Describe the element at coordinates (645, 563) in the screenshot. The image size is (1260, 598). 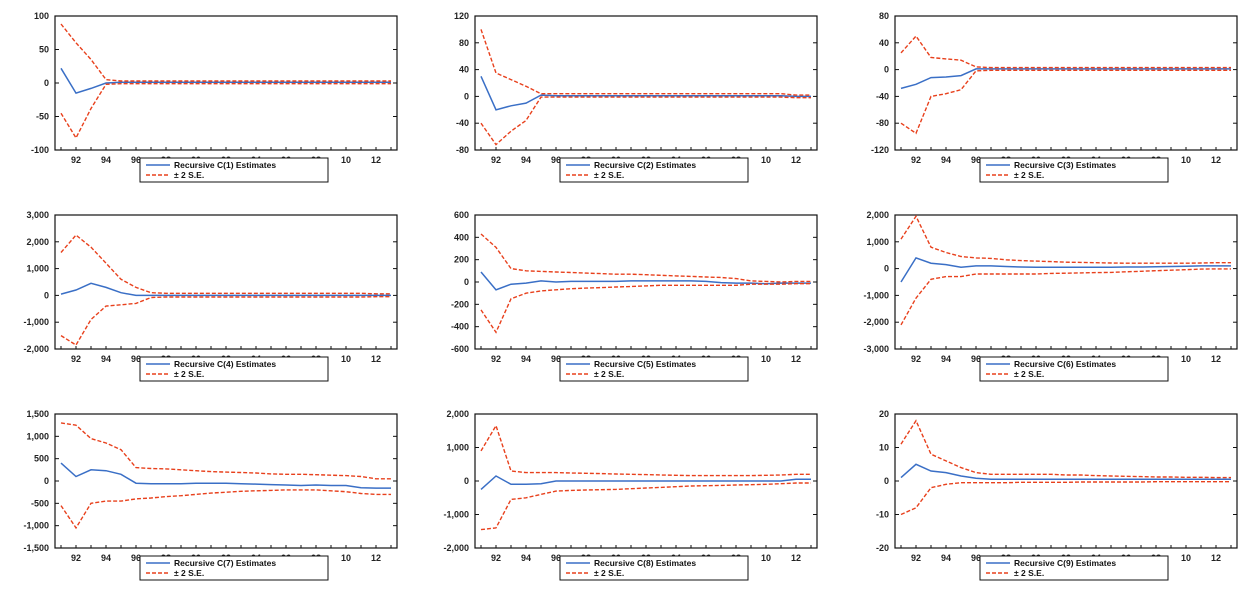
I see `legend-label: Recursive C(8) Estimates` at that location.